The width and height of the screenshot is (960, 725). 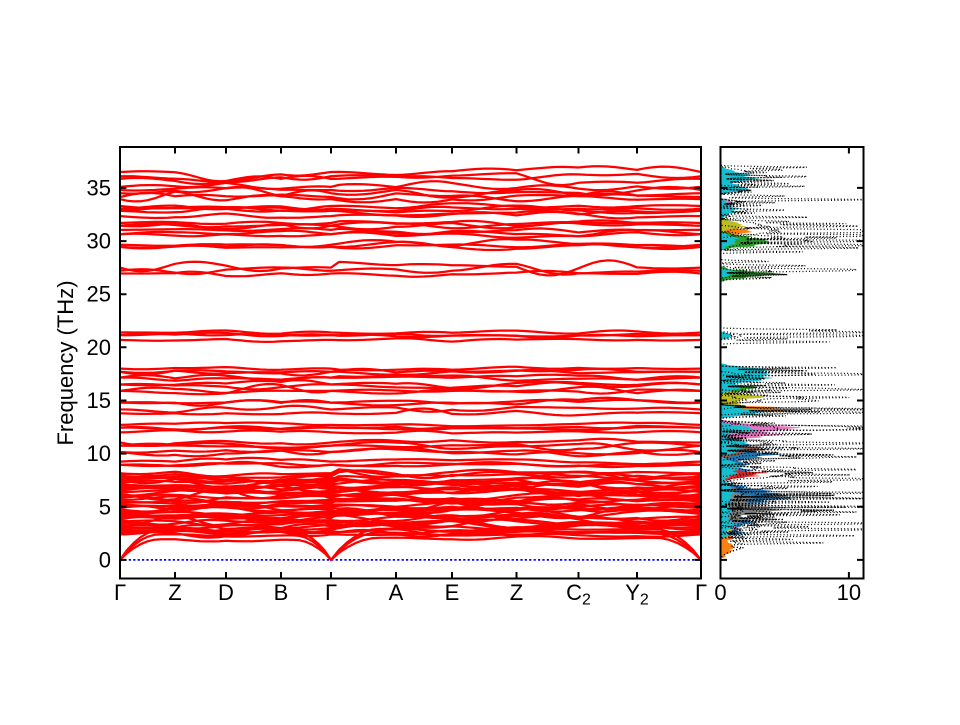 What do you see at coordinates (99, 294) in the screenshot?
I see `svg-text: 25` at bounding box center [99, 294].